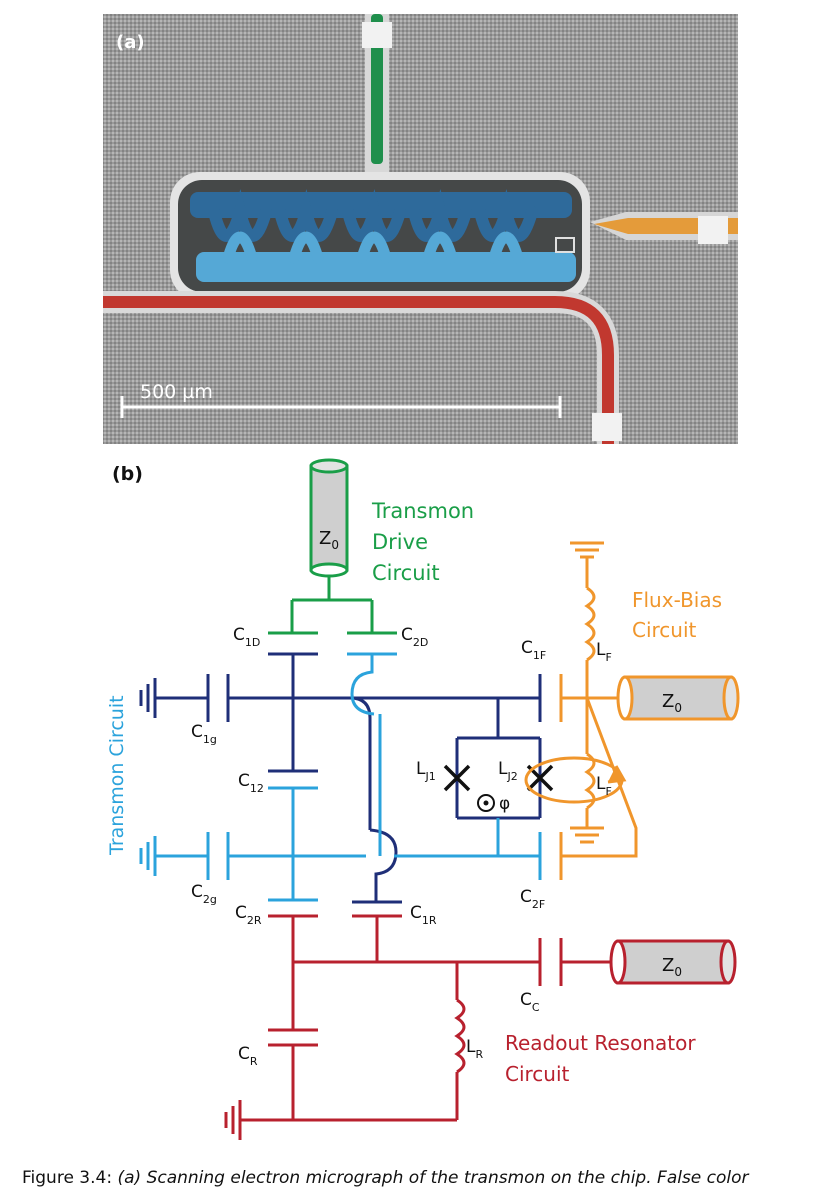  What do you see at coordinates (362, 685) in the screenshot?
I see `node2-crossover-top` at bounding box center [362, 685].